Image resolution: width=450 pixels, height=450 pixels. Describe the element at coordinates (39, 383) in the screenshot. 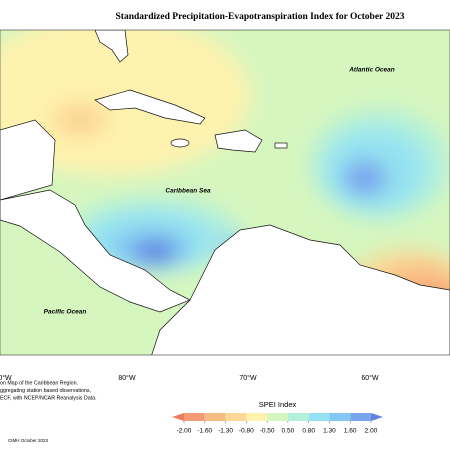

I see `footnote-line: on Map of the Caribbean Region.` at that location.